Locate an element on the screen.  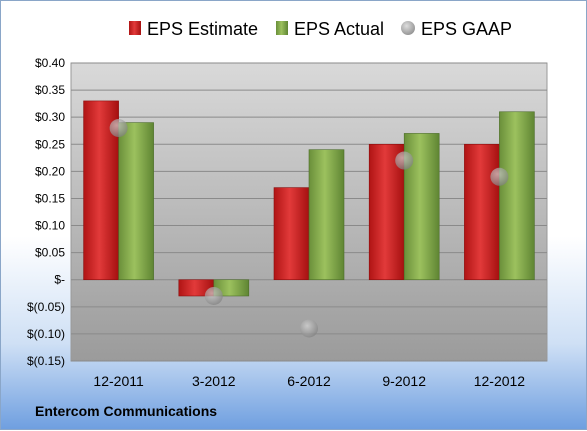
y-tick-label: $0.05 is located at coordinates (50, 253).